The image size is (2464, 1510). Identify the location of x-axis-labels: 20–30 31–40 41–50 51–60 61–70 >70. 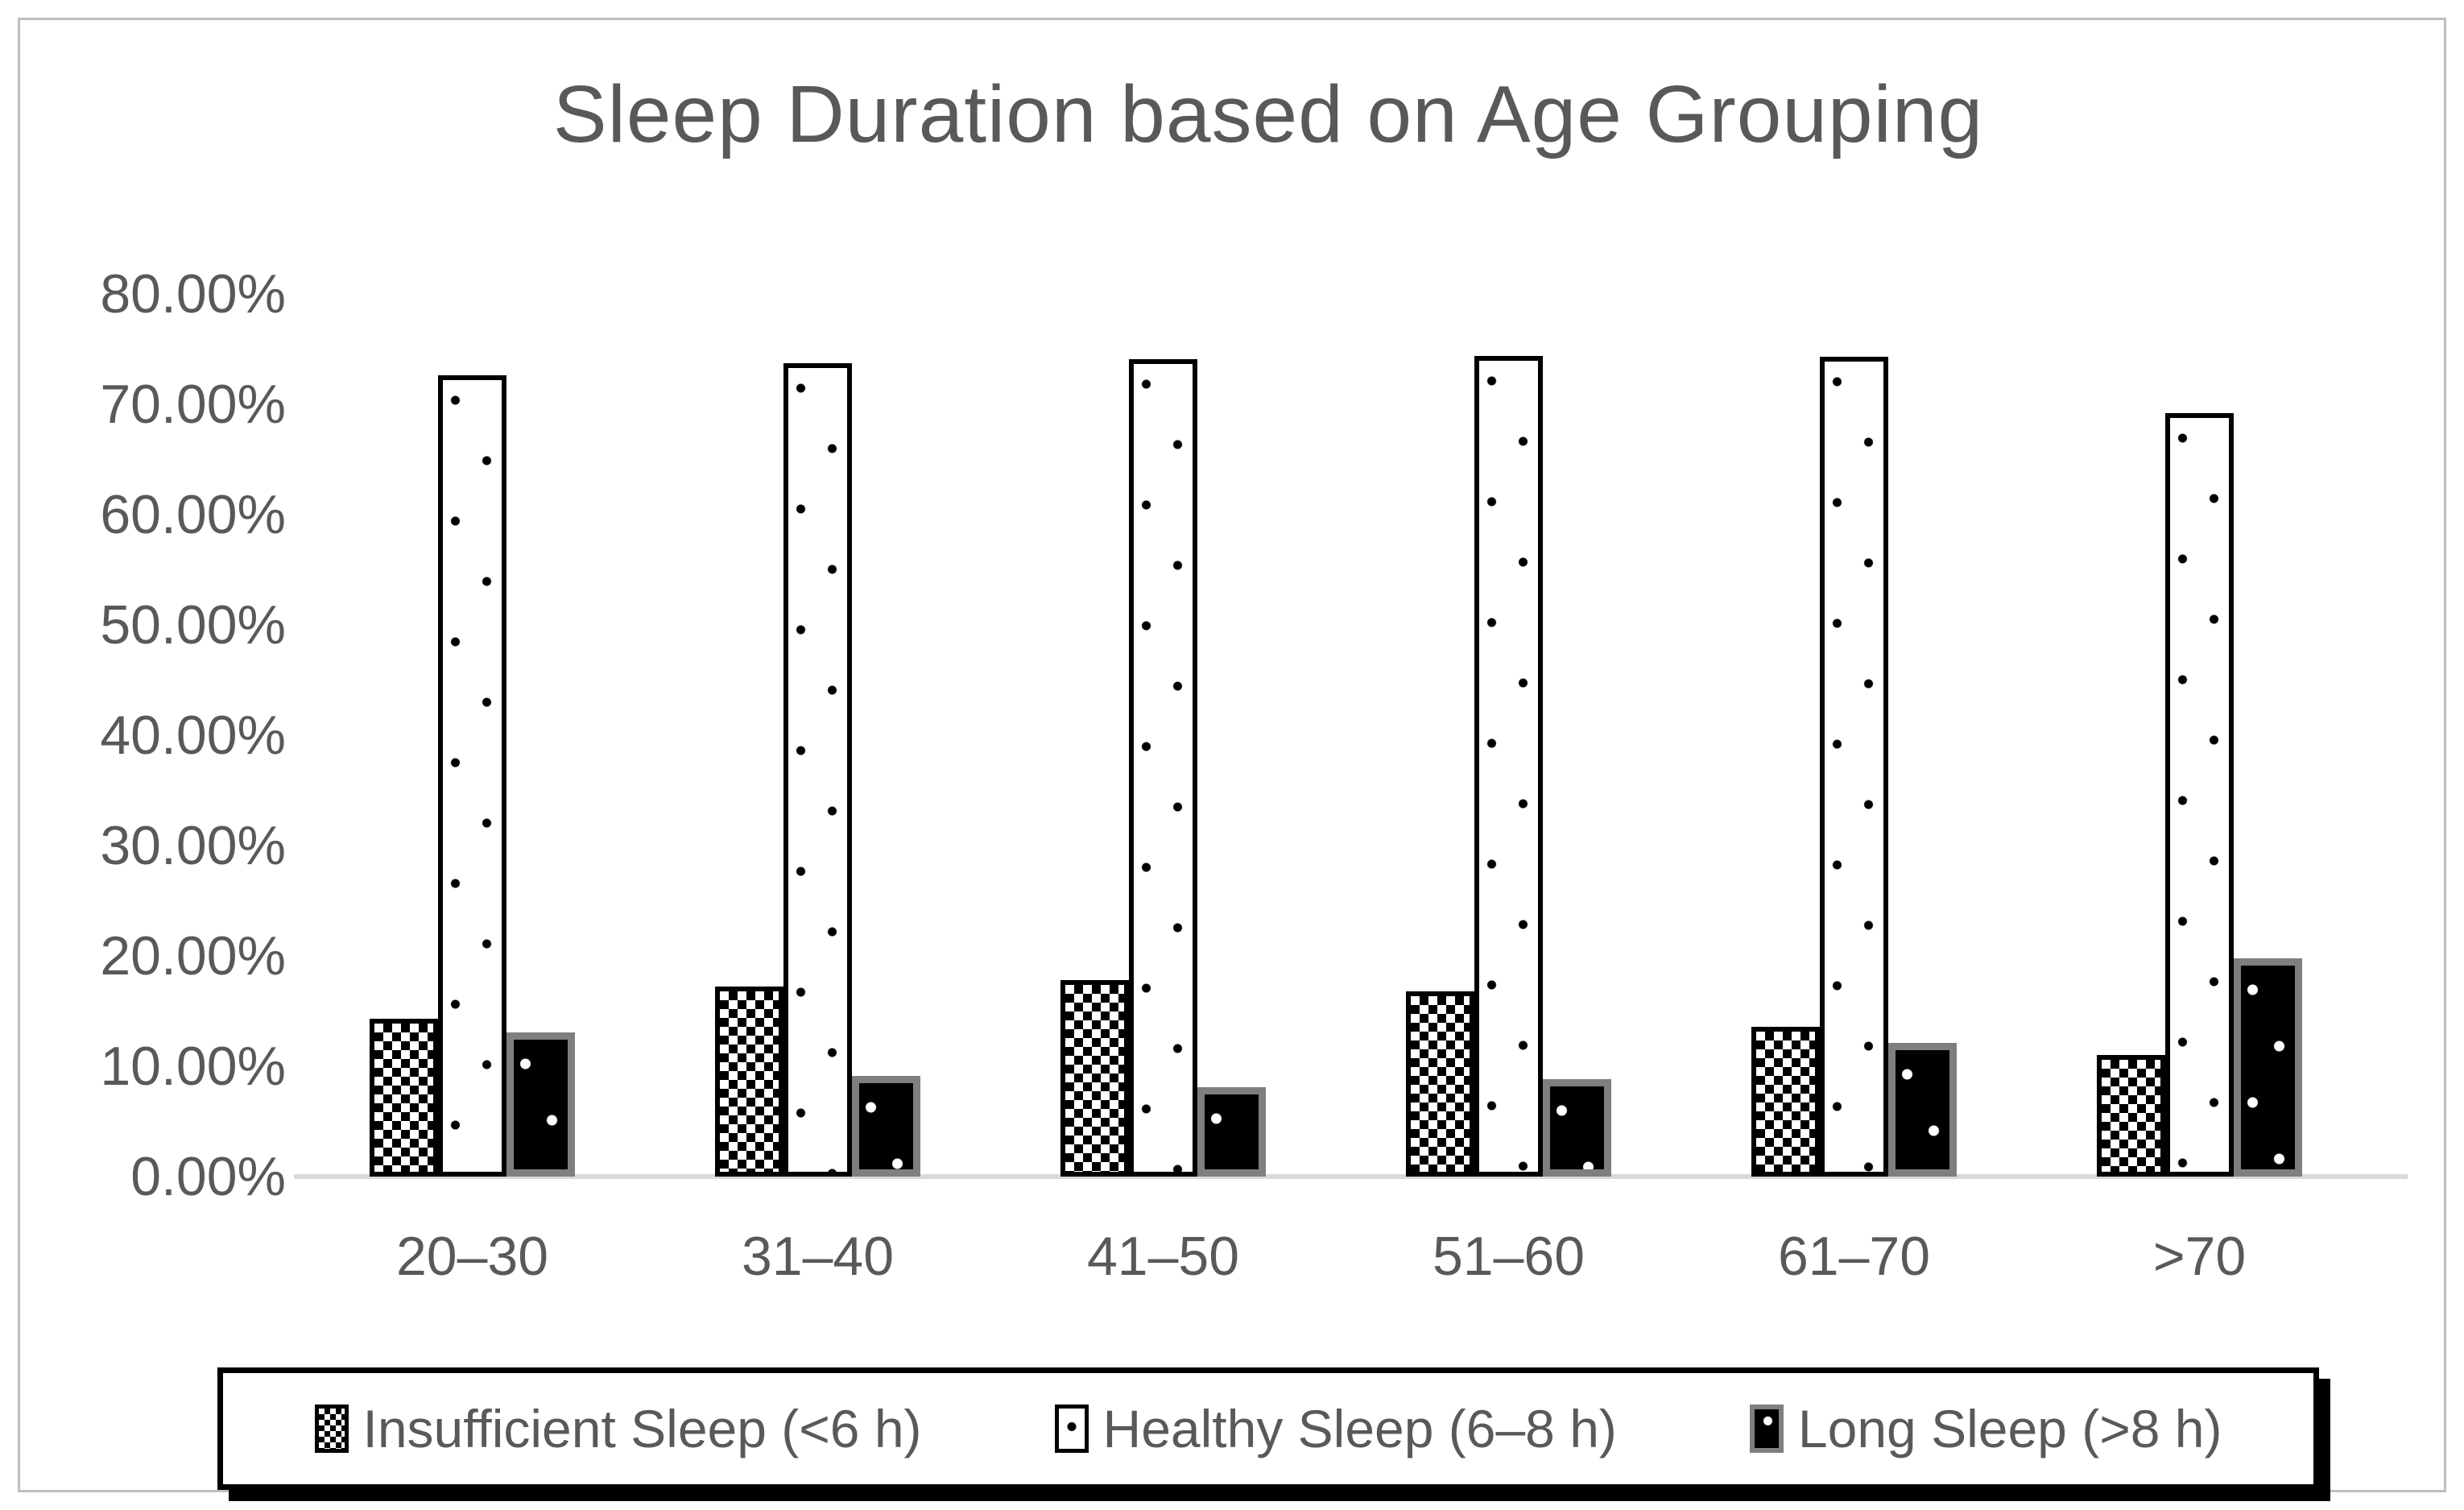
(1336, 1256).